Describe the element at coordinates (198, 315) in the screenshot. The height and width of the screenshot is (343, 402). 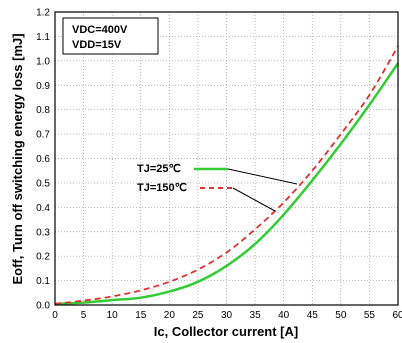
I see `x-tick-label: 25` at that location.